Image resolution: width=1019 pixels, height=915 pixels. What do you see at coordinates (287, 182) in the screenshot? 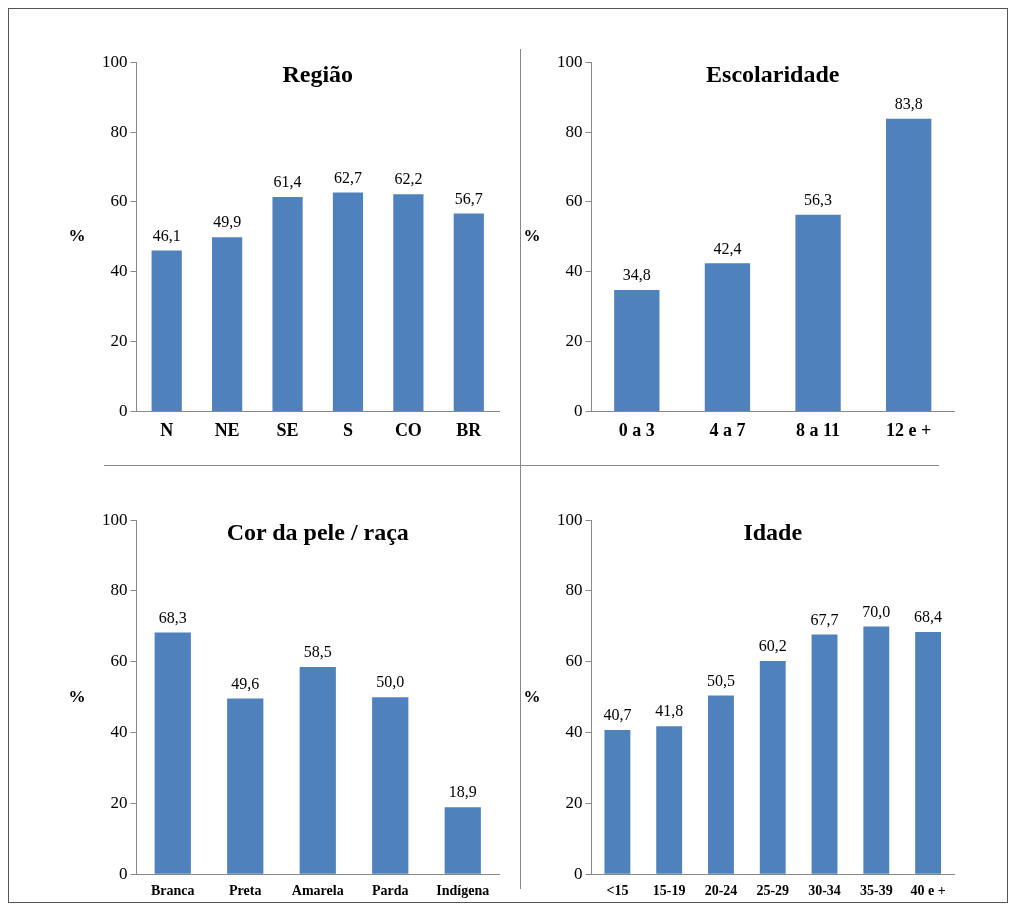
I see `data-label: 61,4` at bounding box center [287, 182].